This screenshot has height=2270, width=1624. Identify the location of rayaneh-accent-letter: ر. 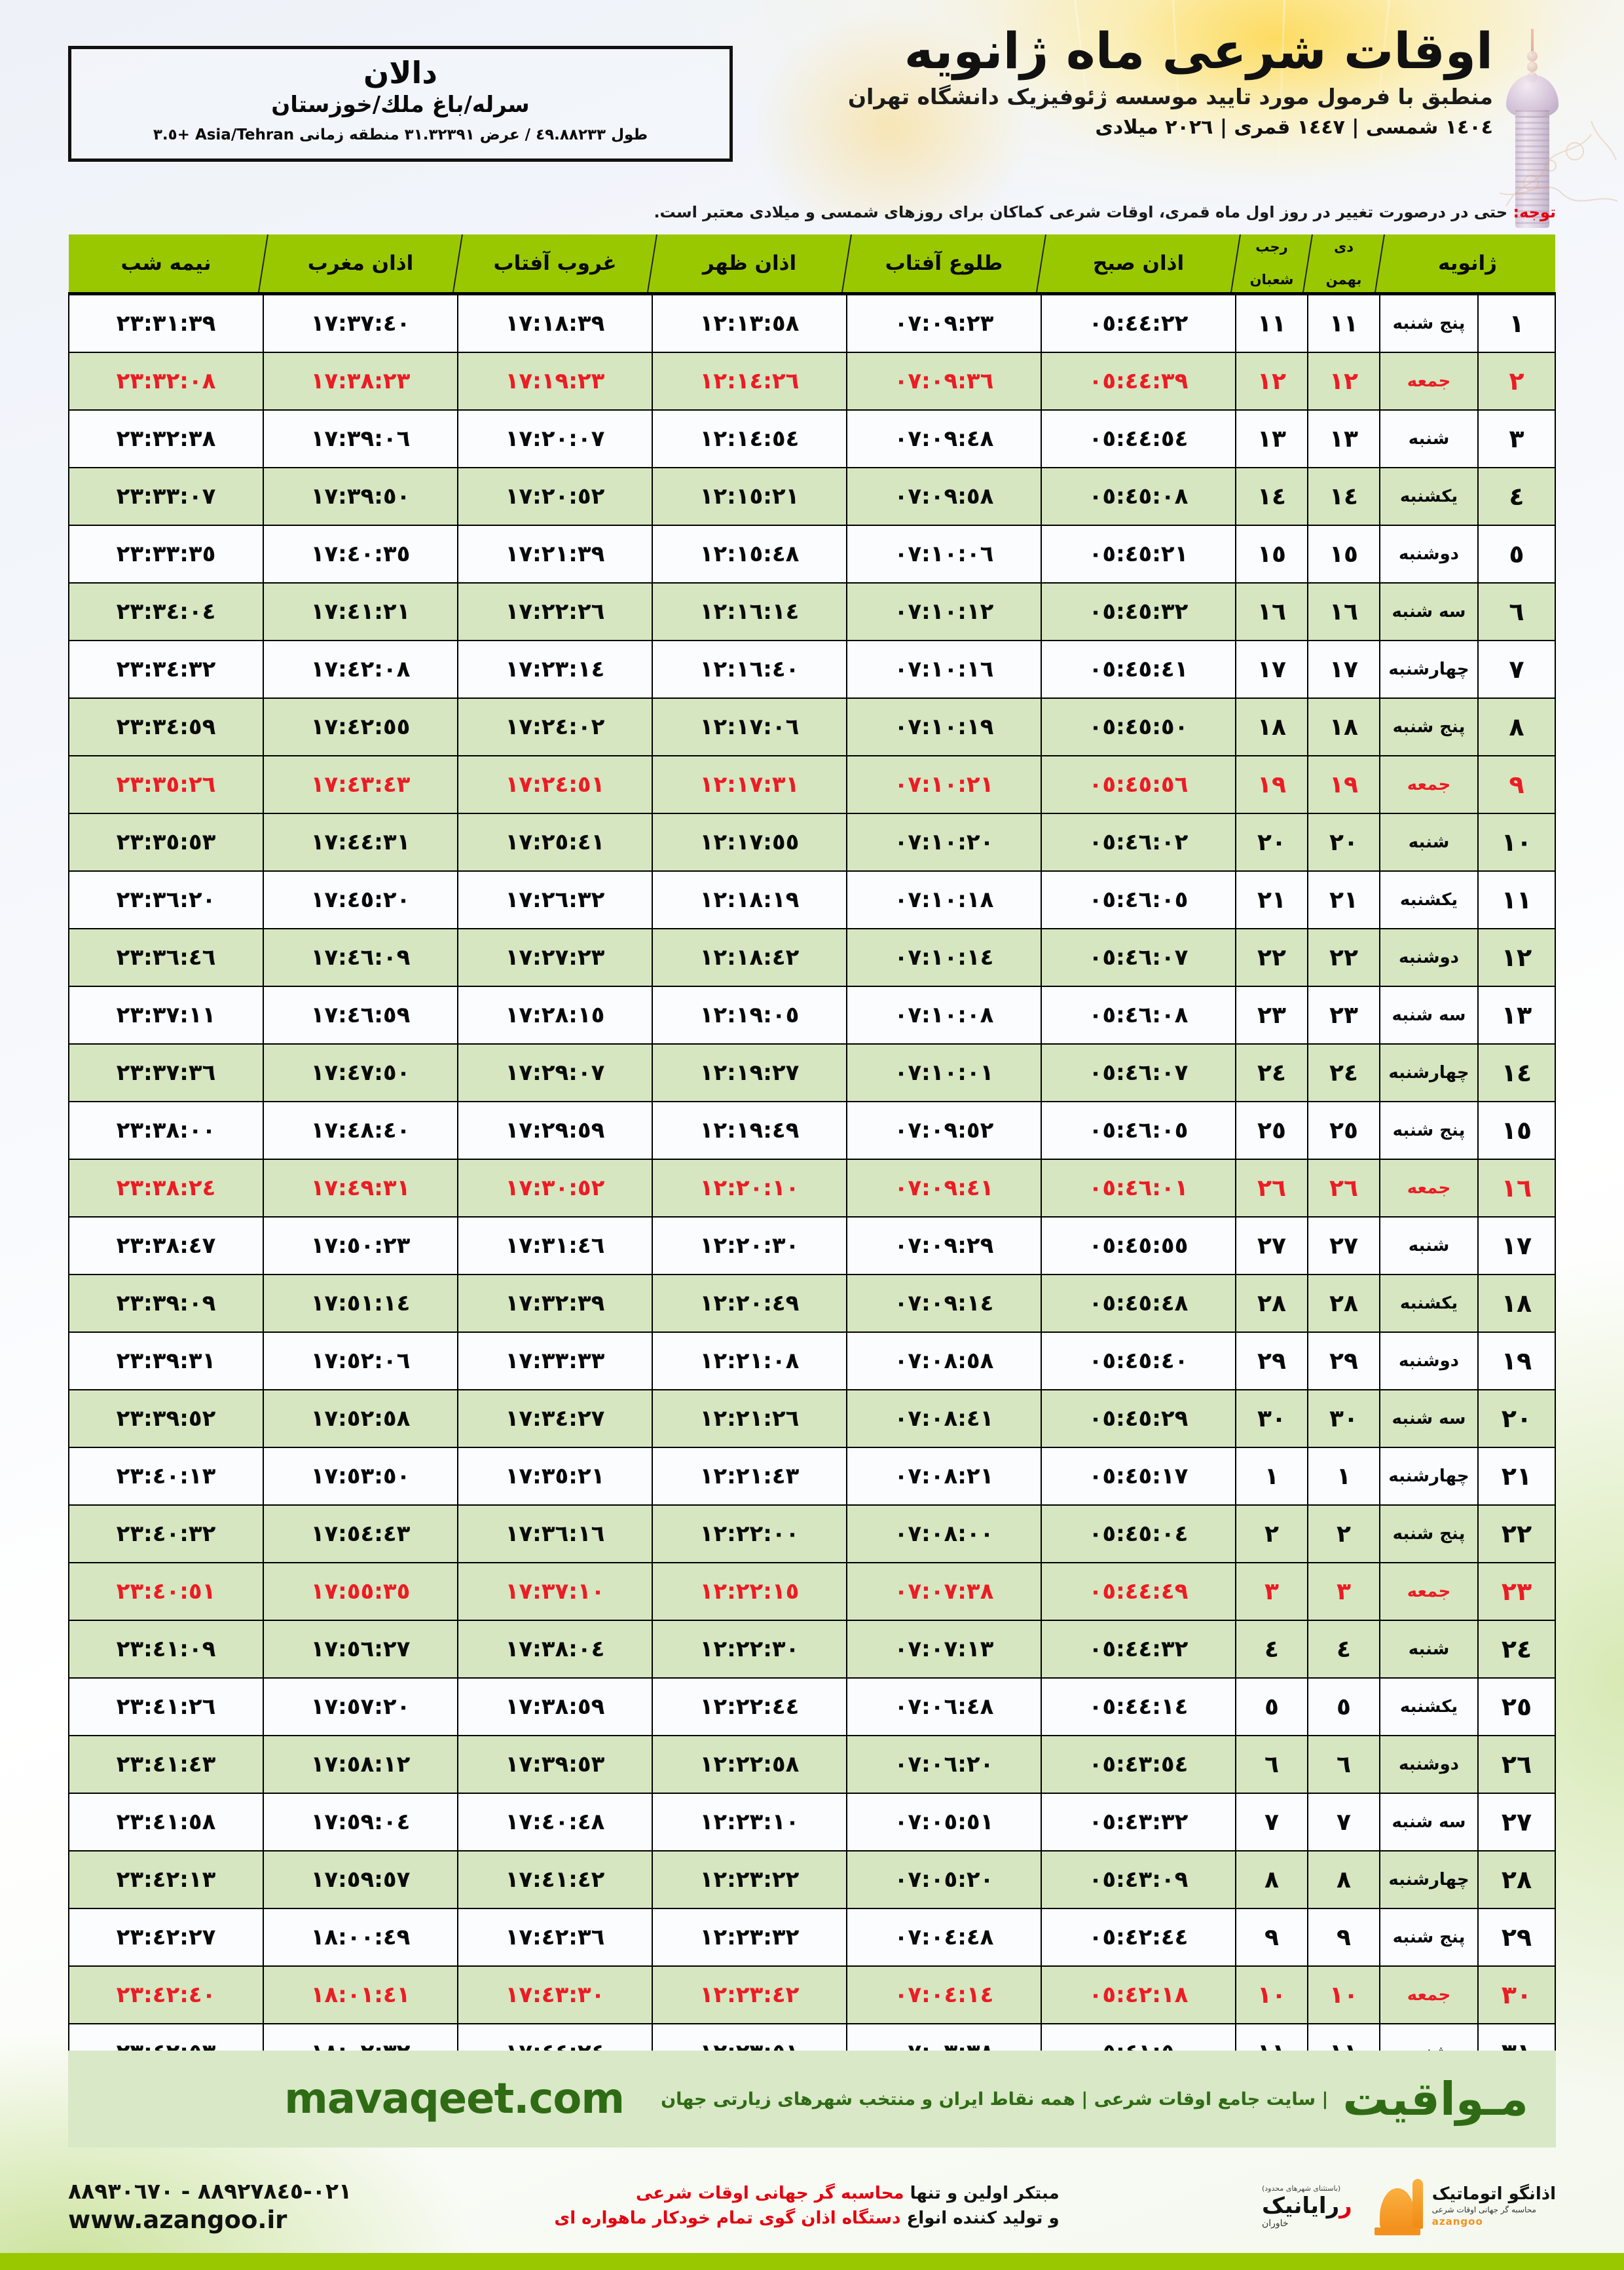
(1345, 2206).